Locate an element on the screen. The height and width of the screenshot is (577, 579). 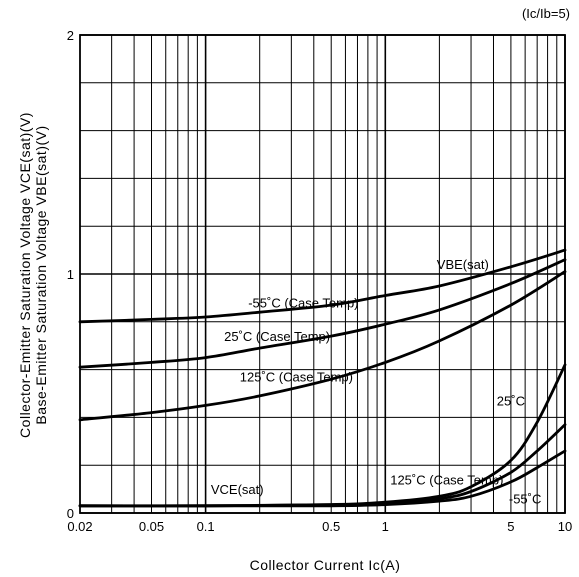
x-tick-label: 0.5 is located at coordinates (331, 526).